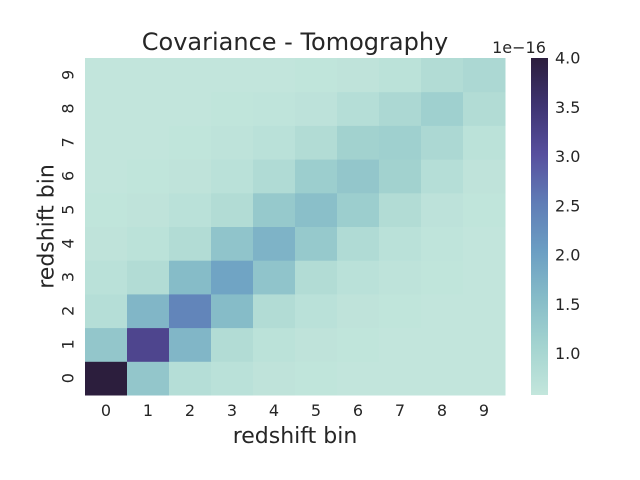 The height and width of the screenshot is (480, 640). I want to click on x-tick-labels: 0 1 2 3 4 5 6 7 8 9, so click(295, 410).